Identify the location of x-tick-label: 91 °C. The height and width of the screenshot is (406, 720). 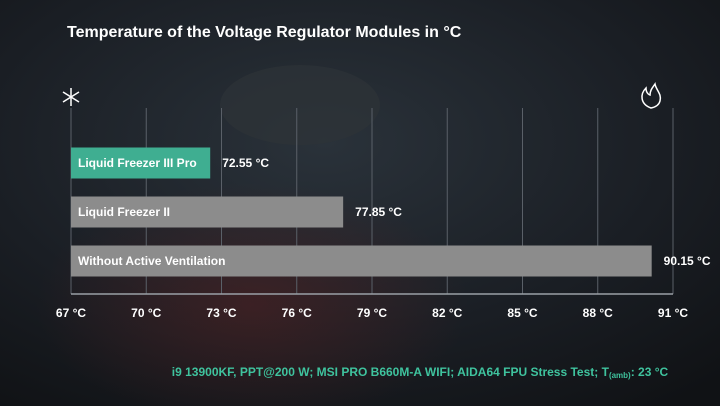
(673, 313).